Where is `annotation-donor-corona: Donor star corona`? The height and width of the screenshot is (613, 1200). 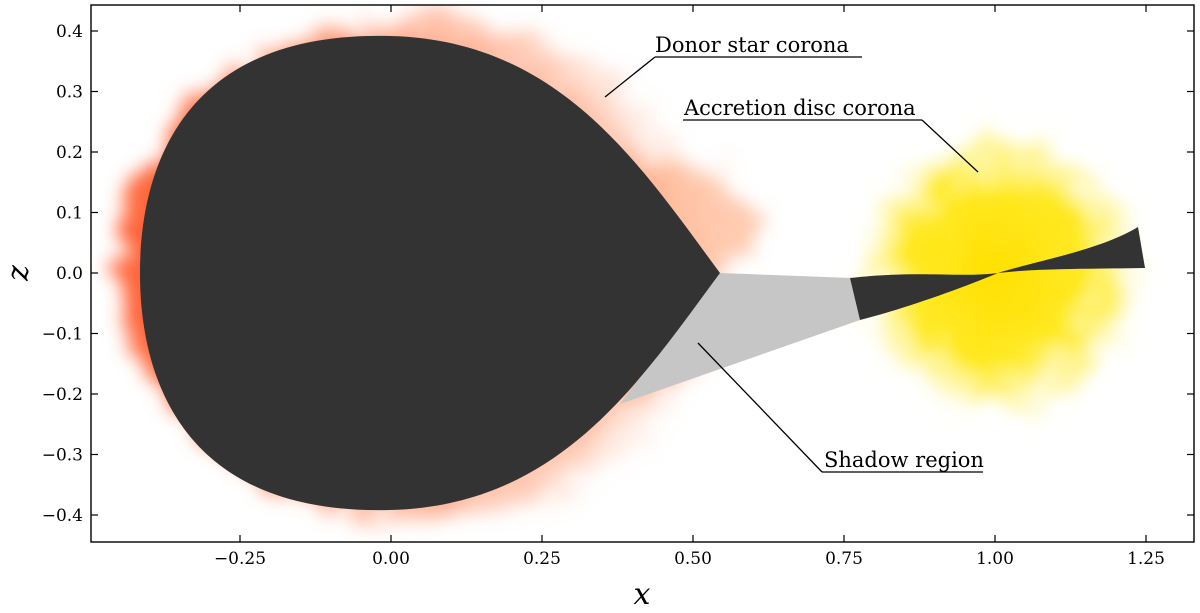 annotation-donor-corona: Donor star corona is located at coordinates (733, 65).